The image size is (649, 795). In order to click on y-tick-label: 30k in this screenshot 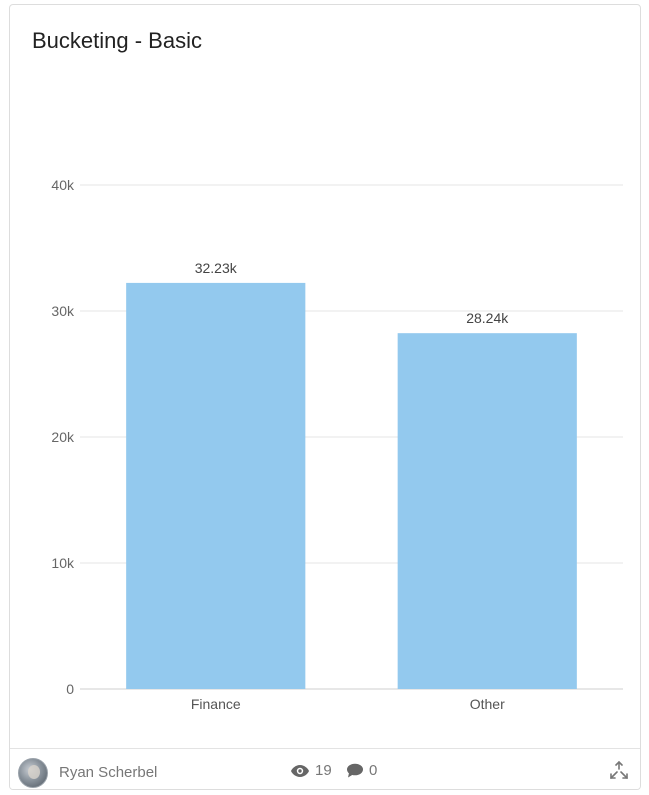, I will do `click(63, 311)`.